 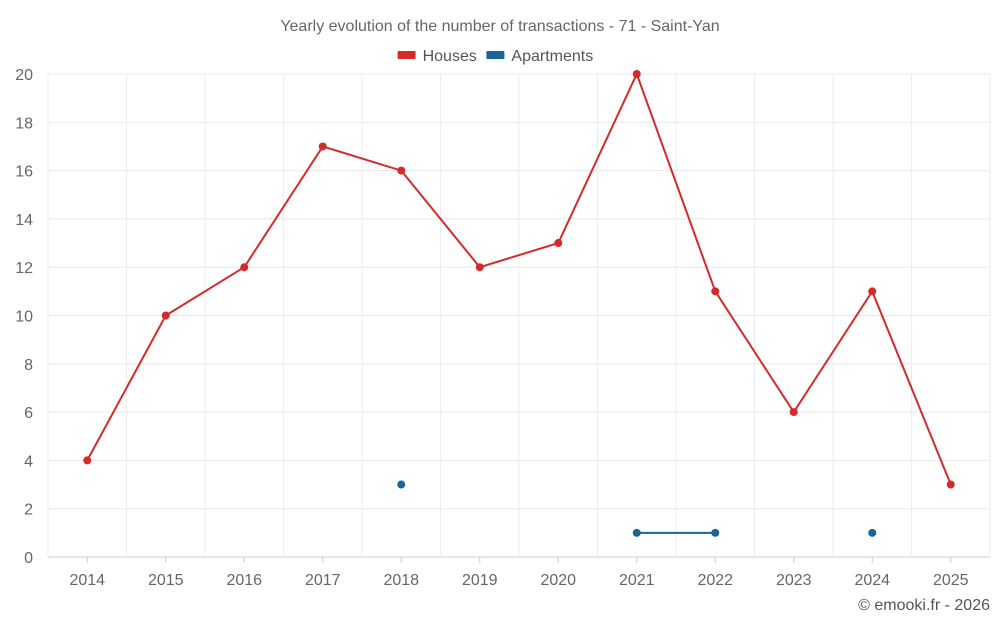 I want to click on legend-swatch-houses, so click(x=406, y=55).